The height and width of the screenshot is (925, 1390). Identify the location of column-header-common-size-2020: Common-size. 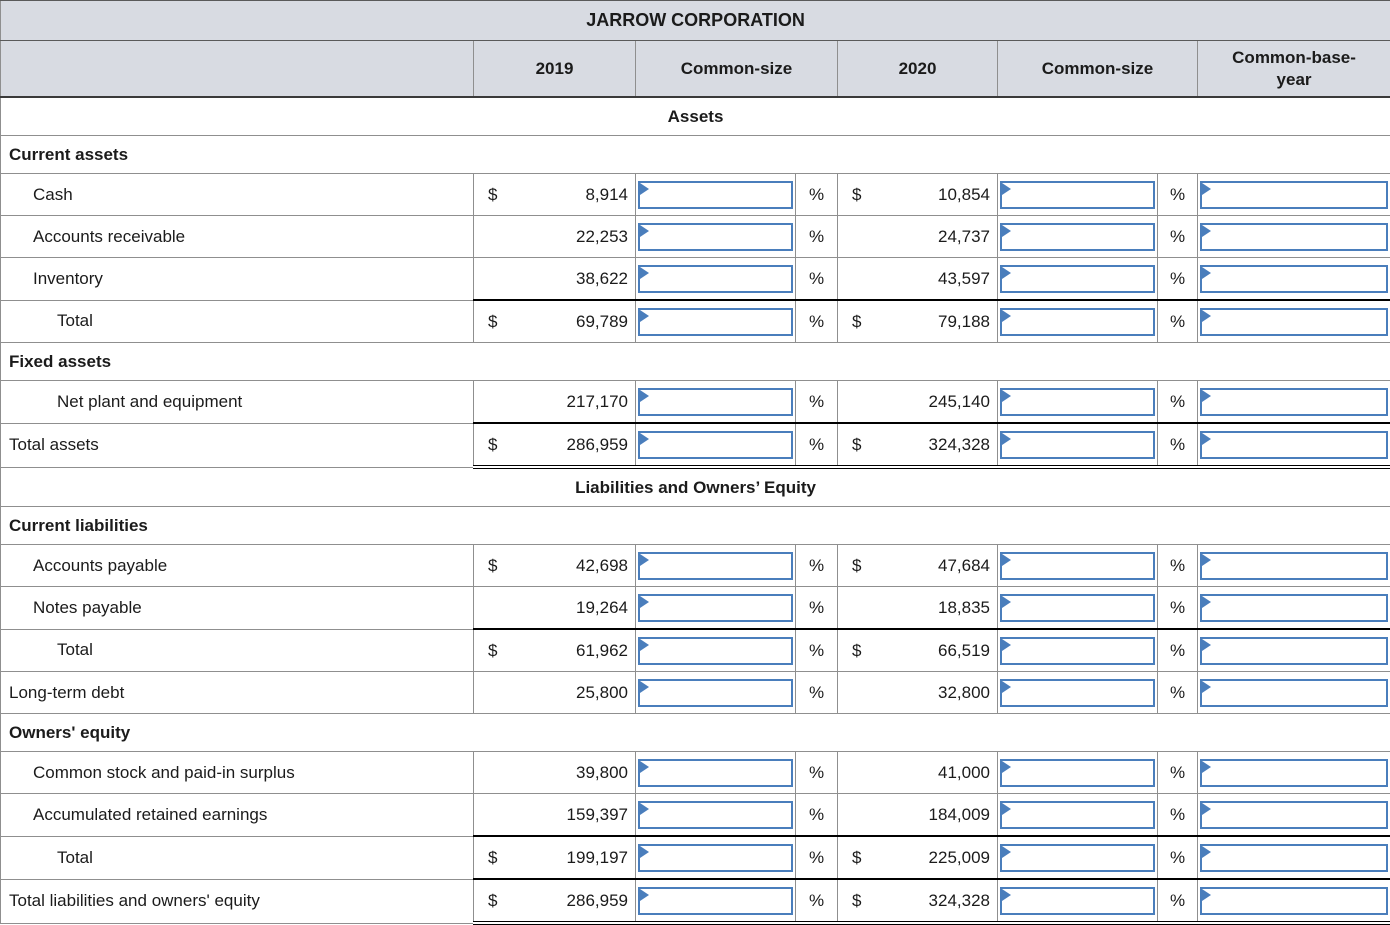
(1098, 69).